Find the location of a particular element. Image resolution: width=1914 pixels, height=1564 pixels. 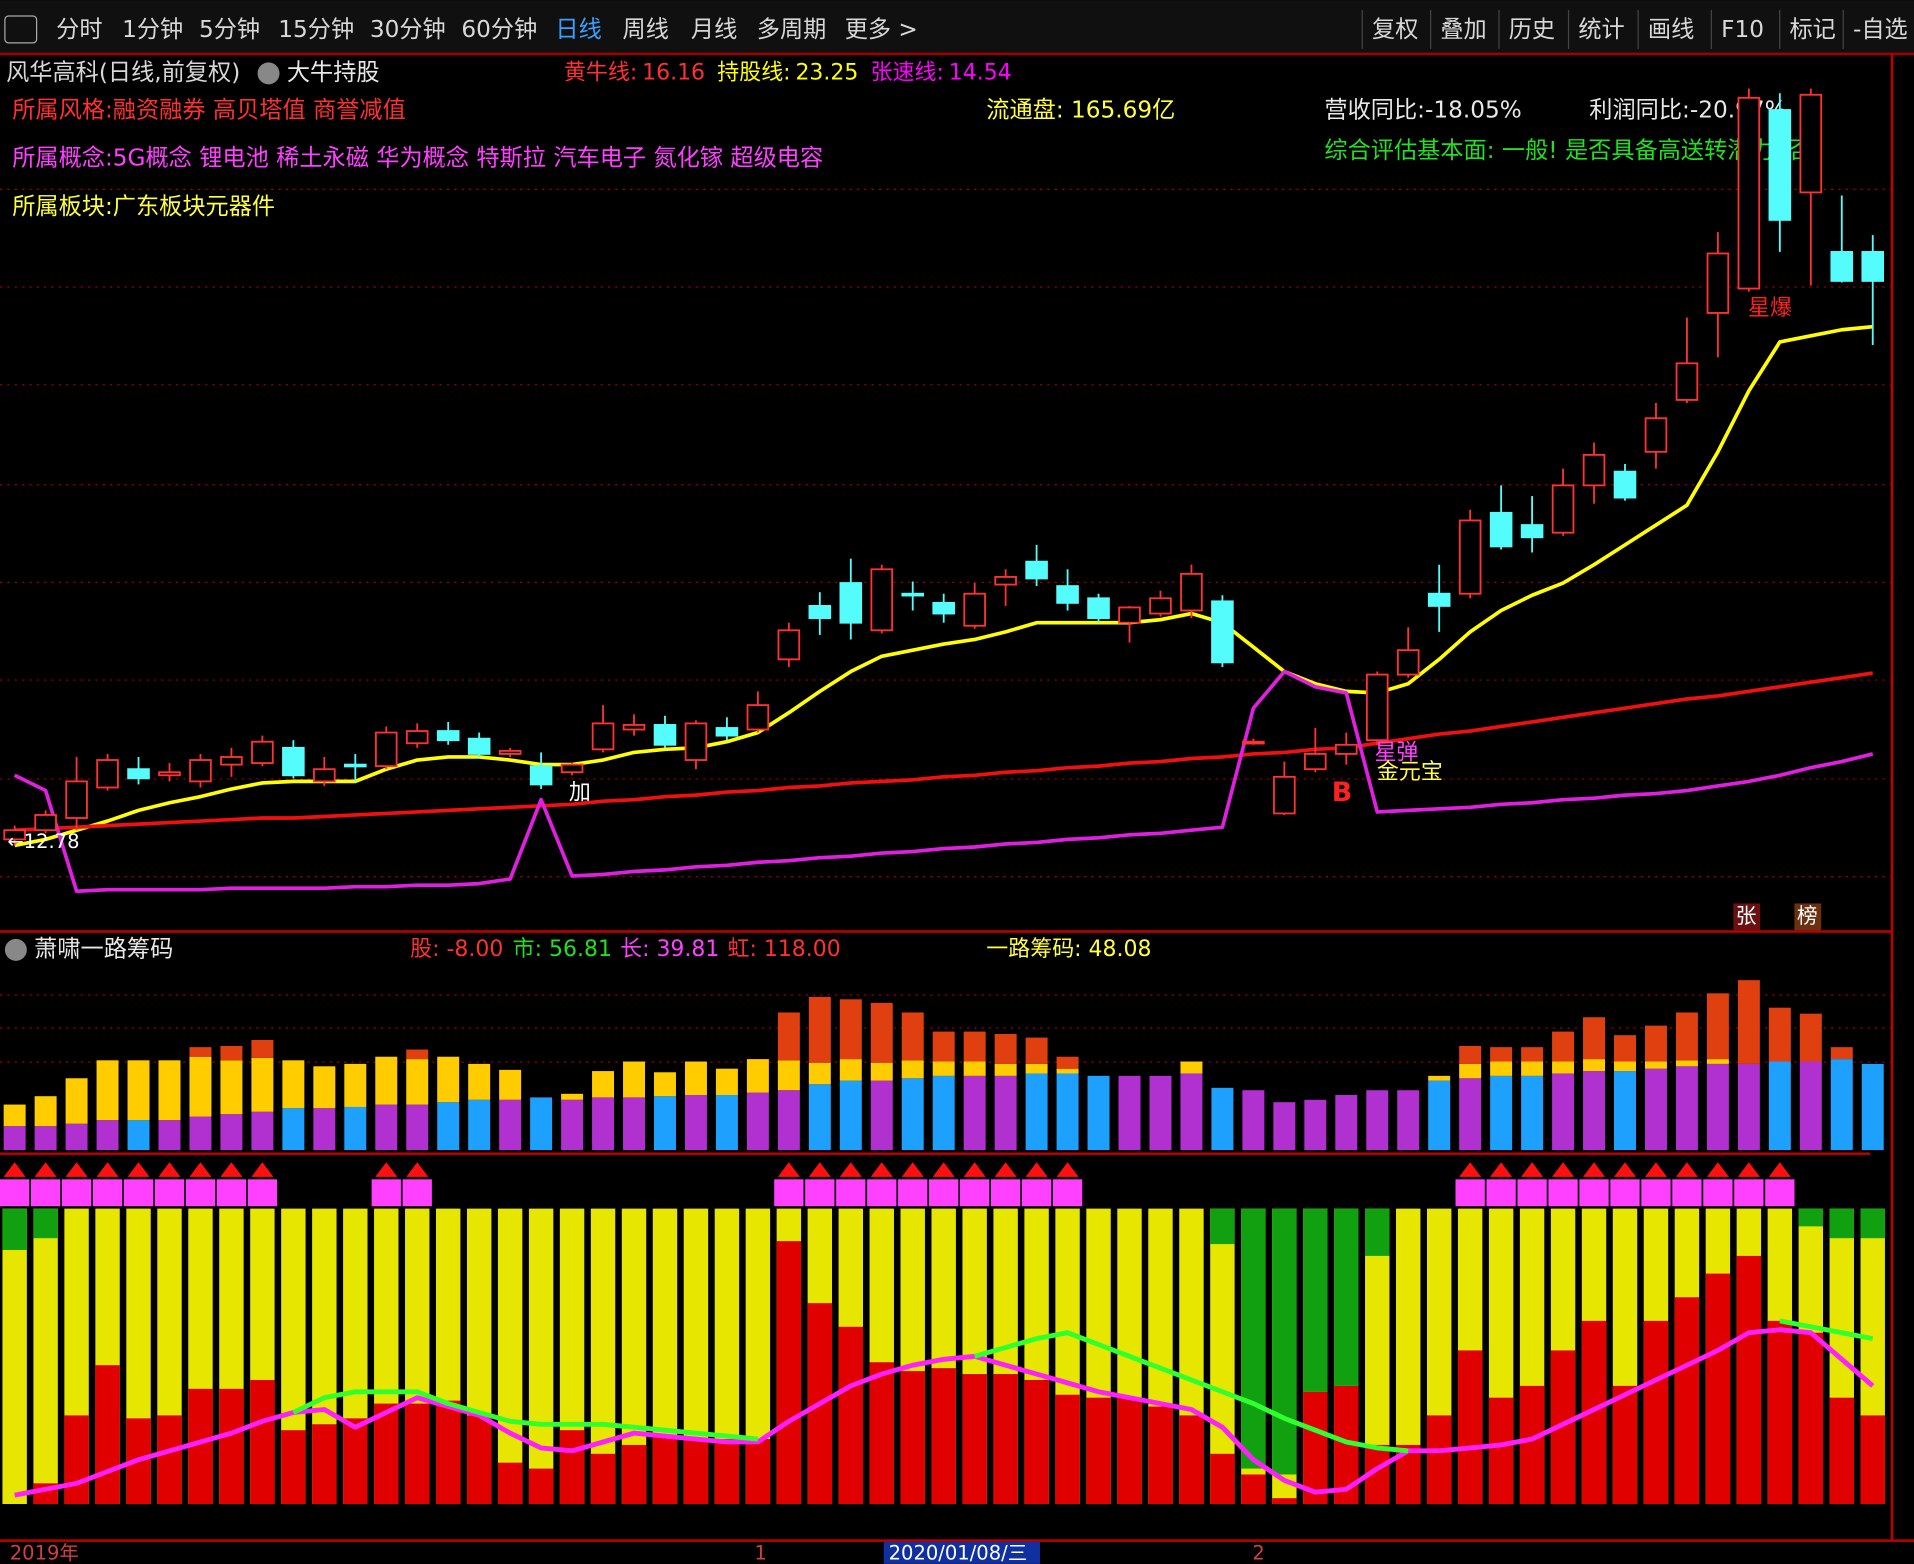

annotation: ←12.78 is located at coordinates (43, 841).